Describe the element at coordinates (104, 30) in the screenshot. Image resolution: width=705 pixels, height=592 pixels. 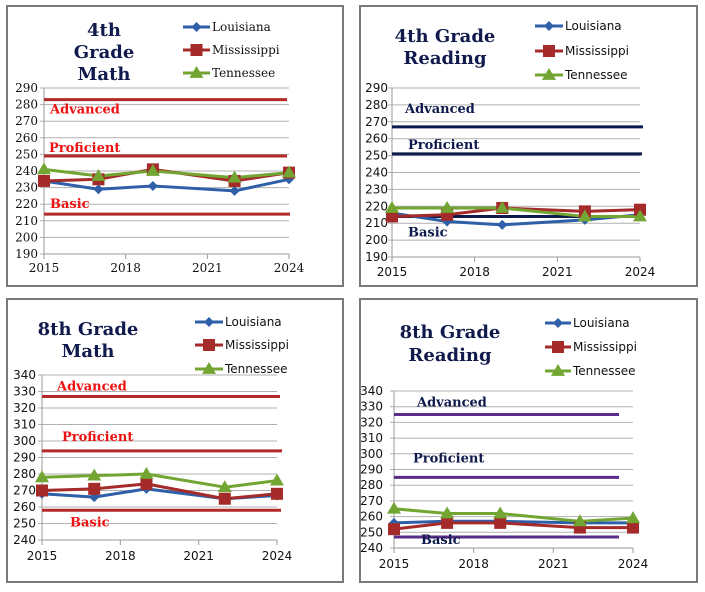
I see `chart-title-line: 4th` at that location.